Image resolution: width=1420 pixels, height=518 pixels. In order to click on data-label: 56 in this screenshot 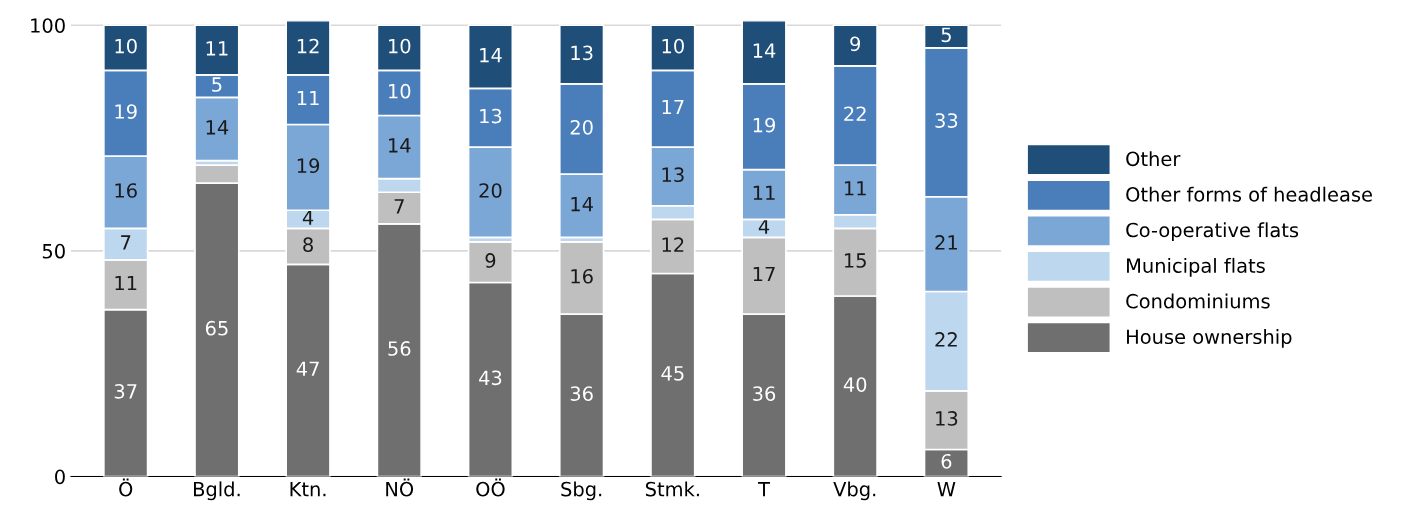, I will do `click(399, 348)`.